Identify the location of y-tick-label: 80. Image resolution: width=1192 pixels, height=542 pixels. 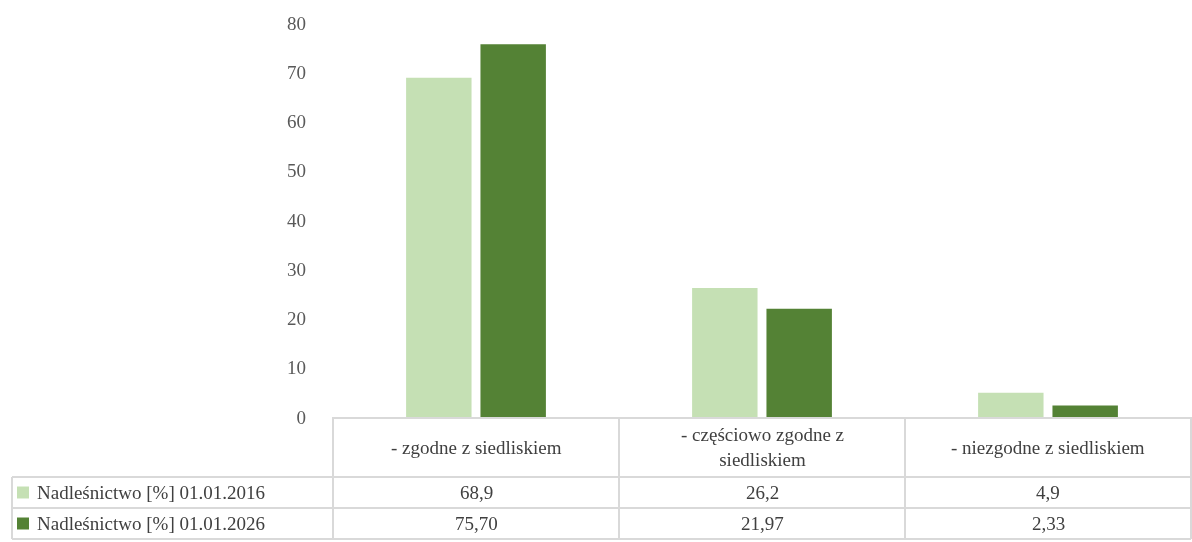
(296, 23).